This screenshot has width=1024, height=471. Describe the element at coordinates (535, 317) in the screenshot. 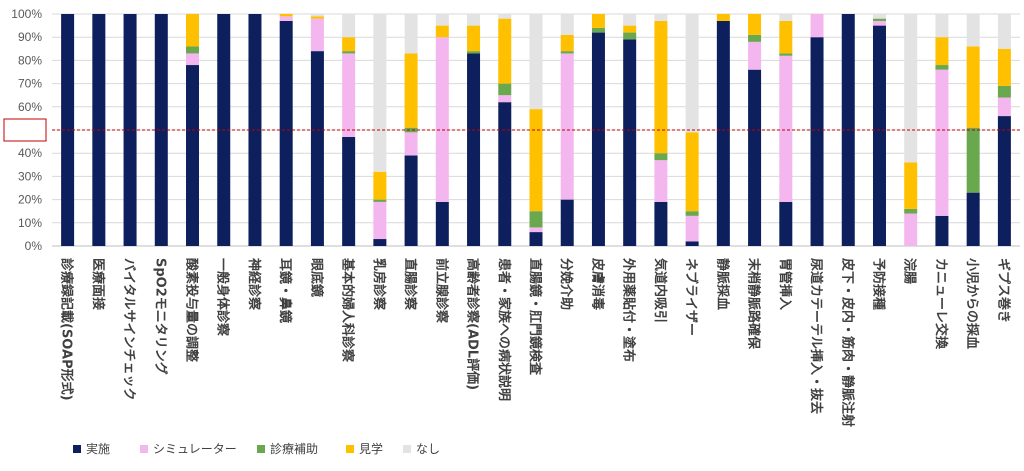

I see `x-category-label: 直腸鏡・肛門鏡検査` at that location.